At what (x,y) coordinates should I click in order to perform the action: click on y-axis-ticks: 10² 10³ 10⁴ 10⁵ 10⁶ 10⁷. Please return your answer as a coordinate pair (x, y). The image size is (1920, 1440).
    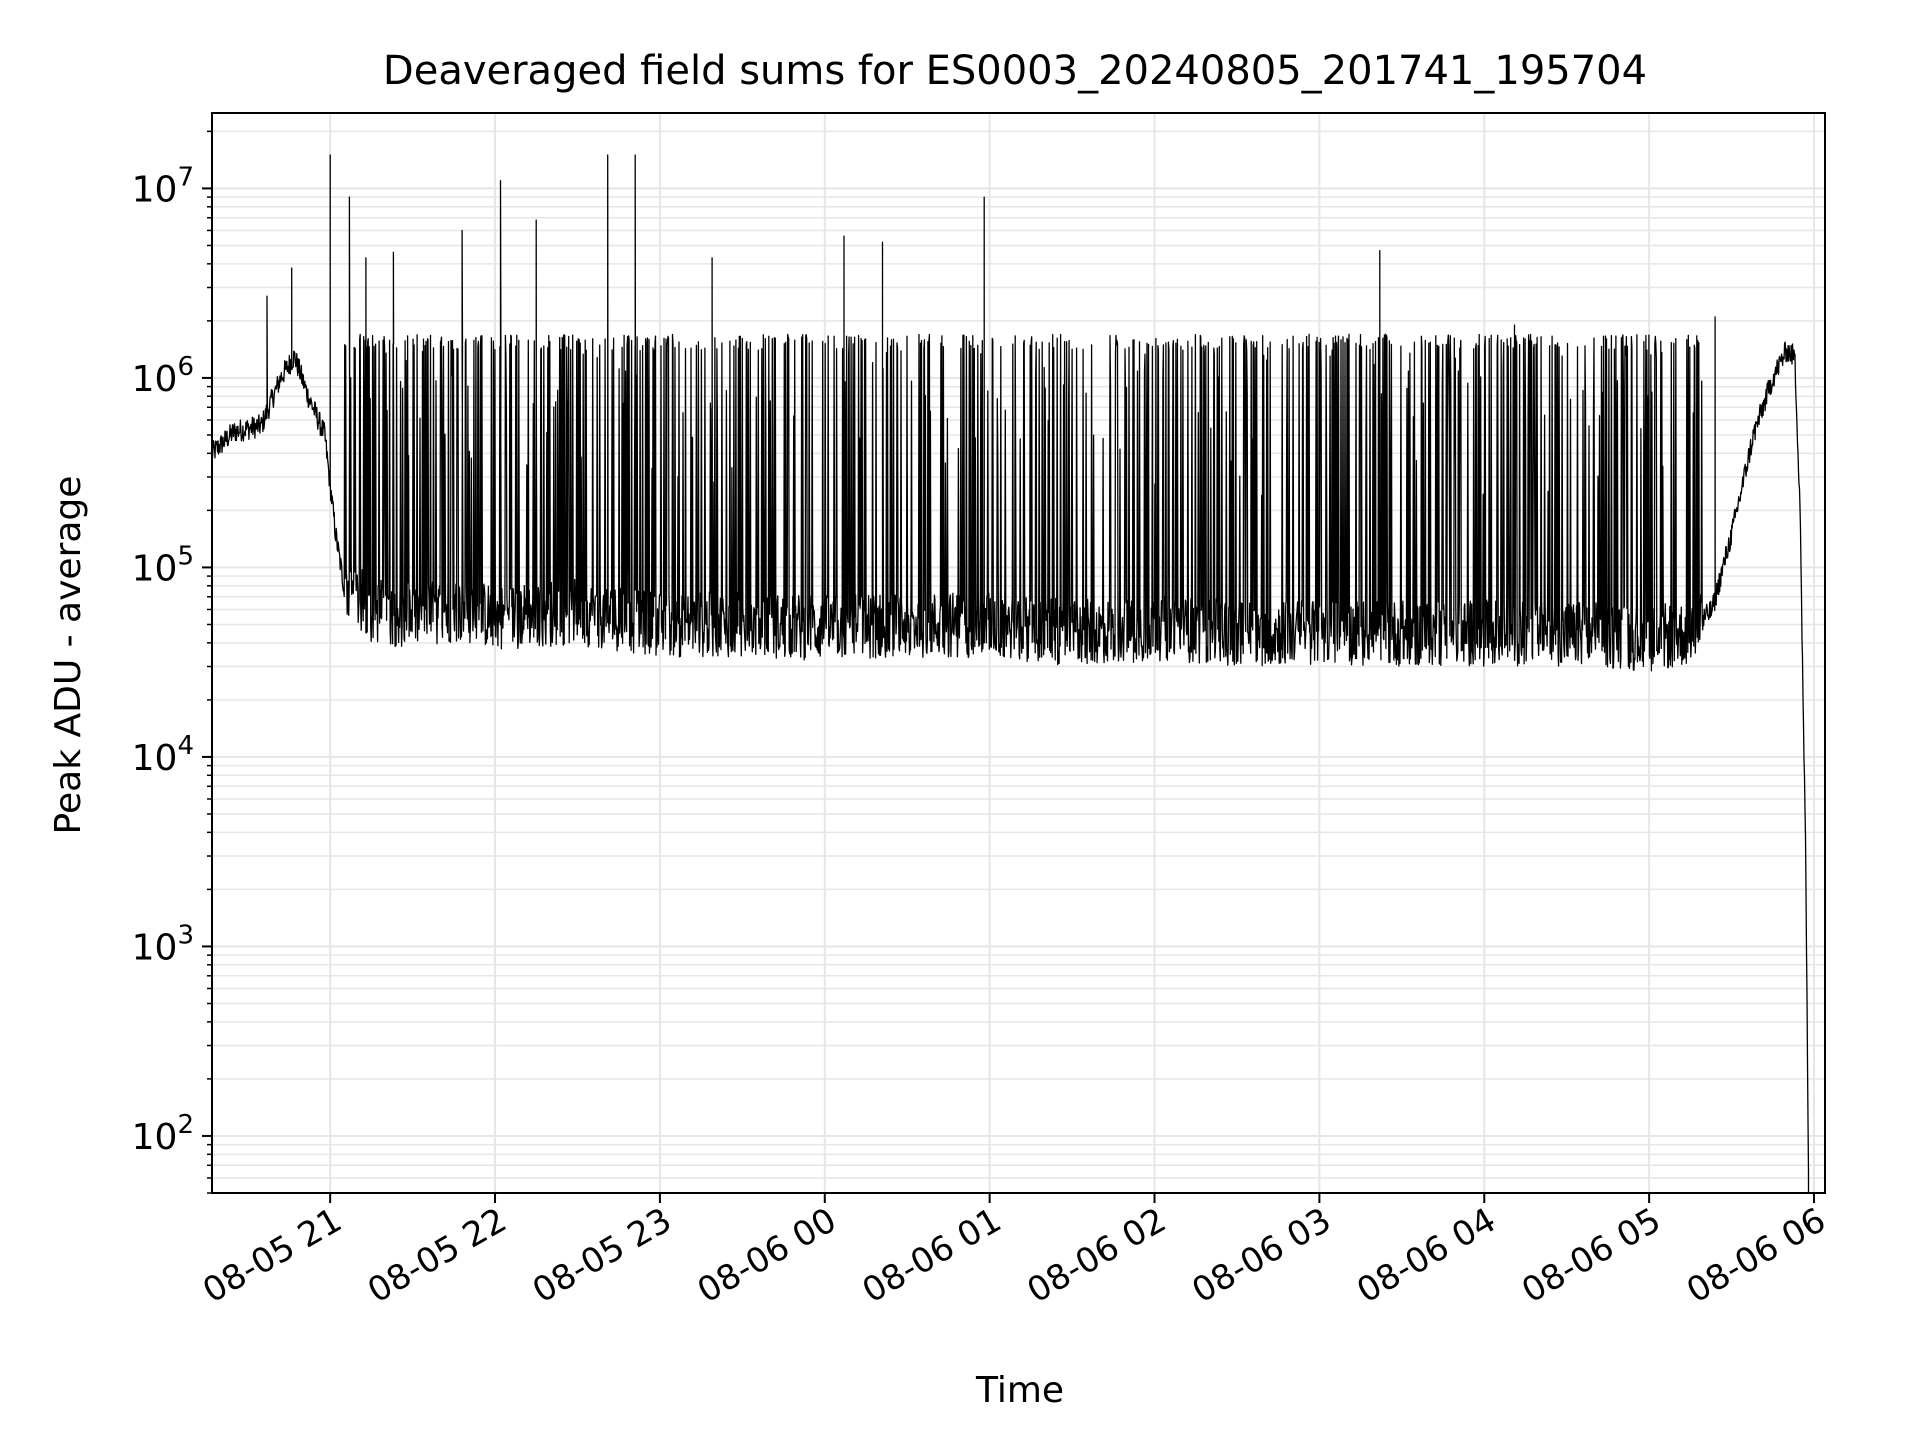
    Looking at the image, I should click on (172, 662).